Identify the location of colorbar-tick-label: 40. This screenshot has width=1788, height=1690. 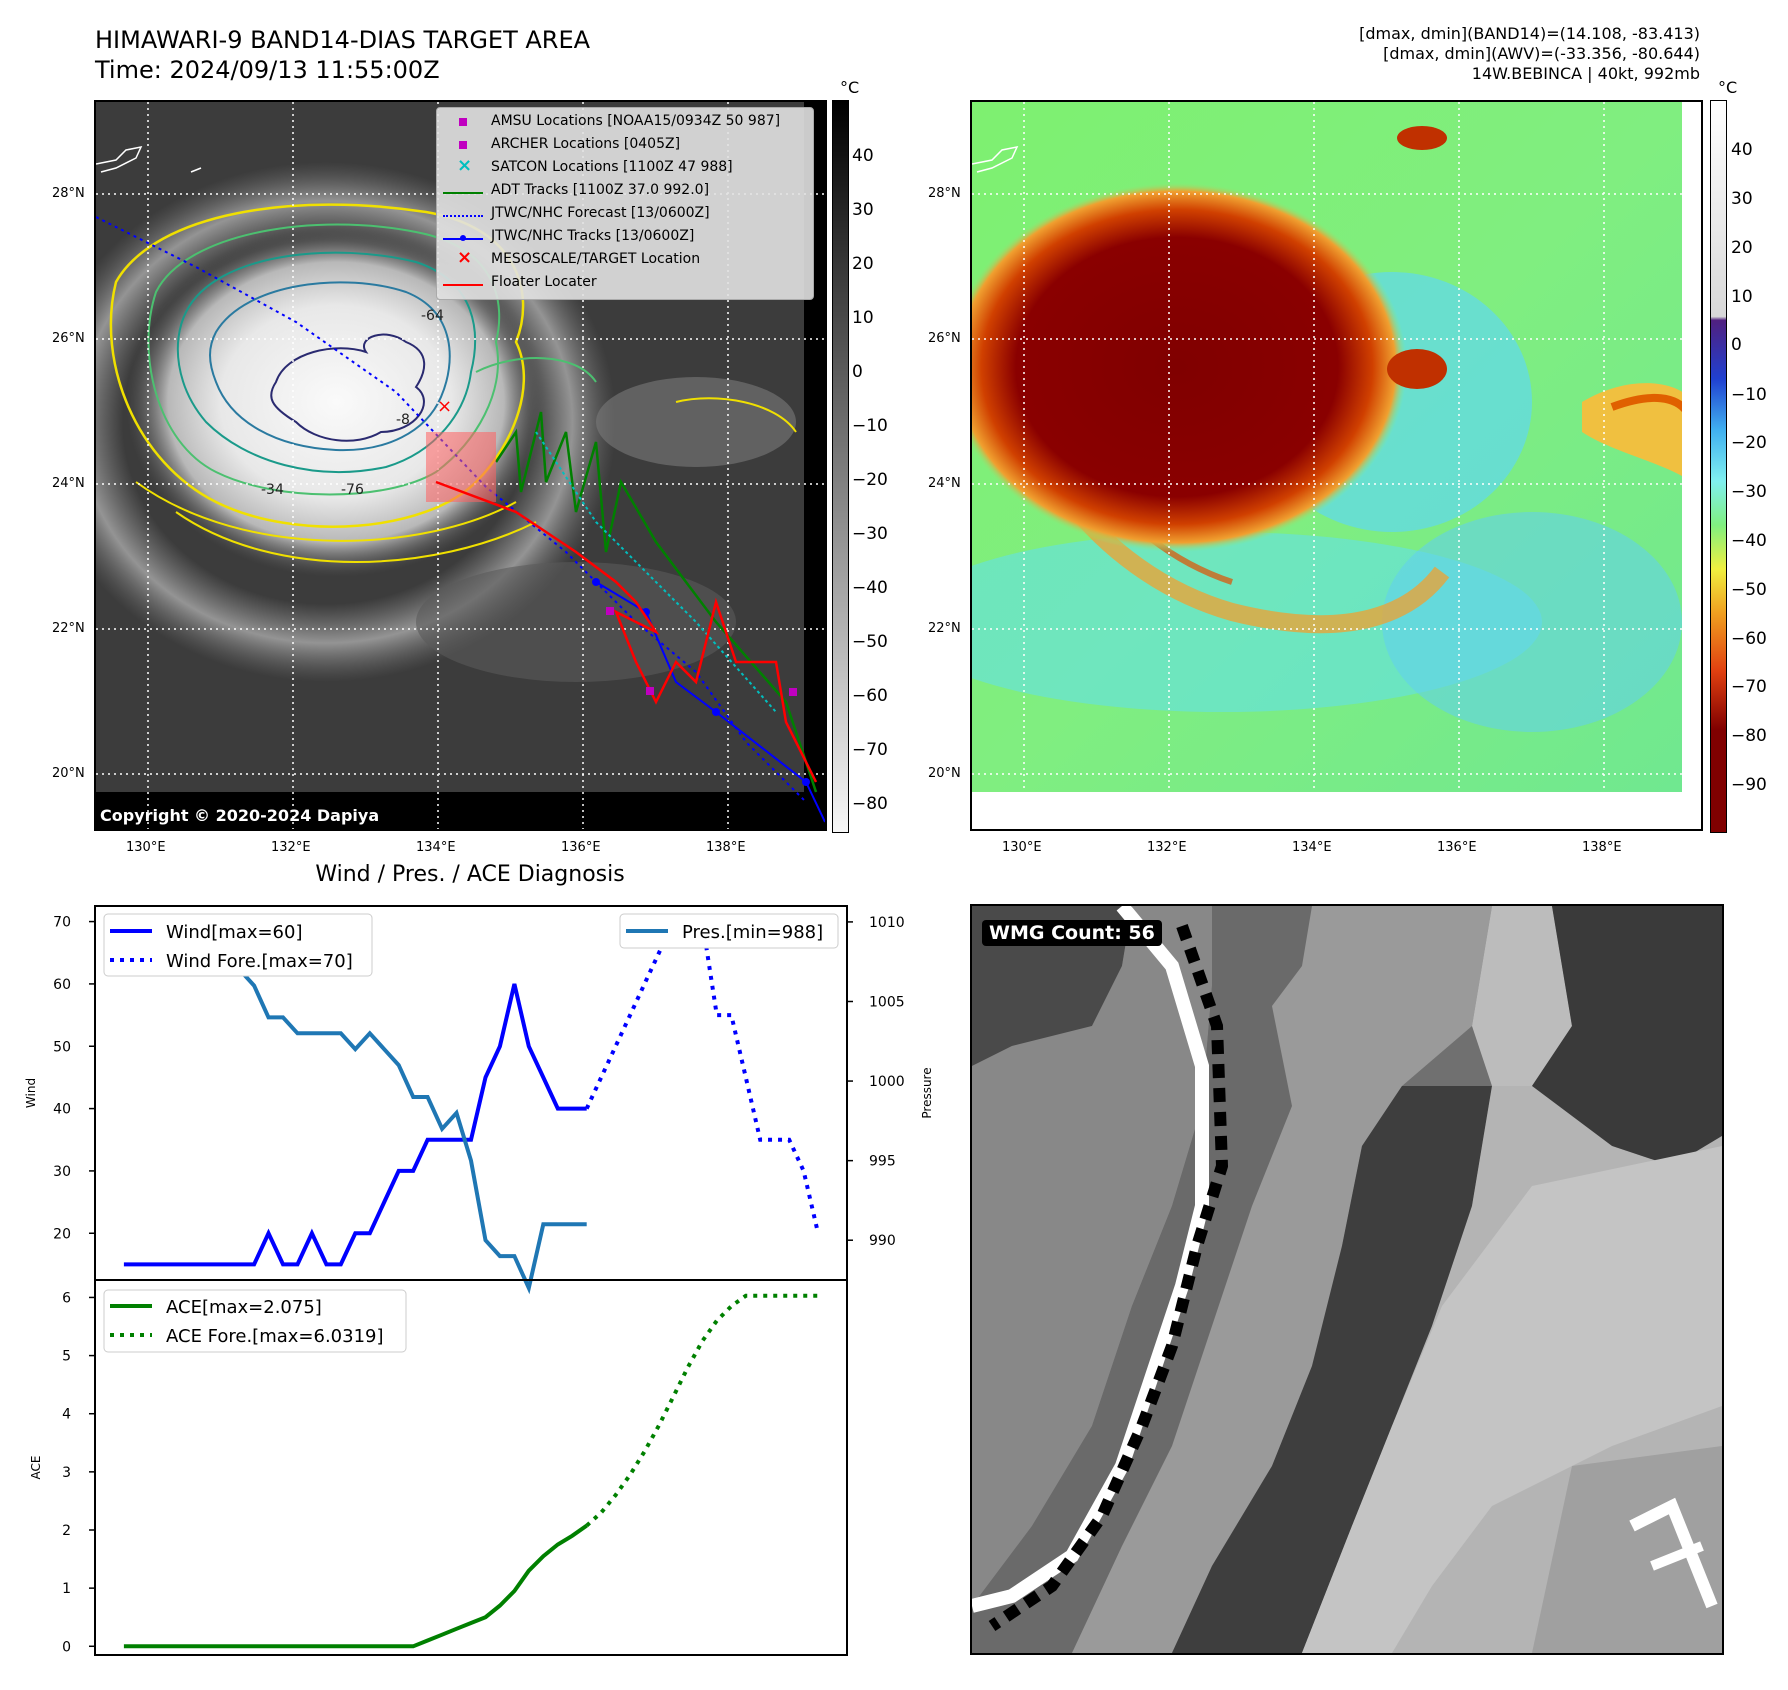
(863, 156).